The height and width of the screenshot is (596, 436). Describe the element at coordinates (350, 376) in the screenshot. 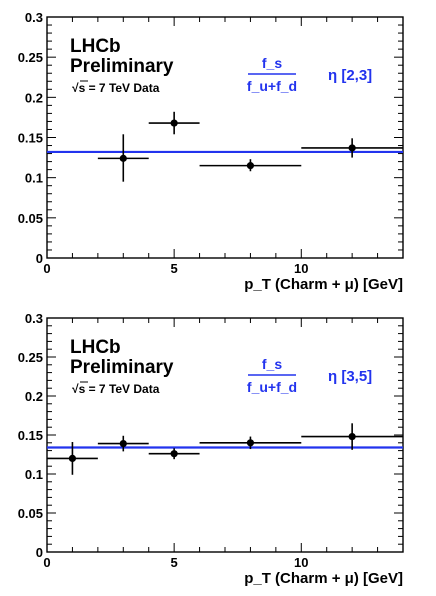

I see `eta-range-label: η [3,5]` at that location.